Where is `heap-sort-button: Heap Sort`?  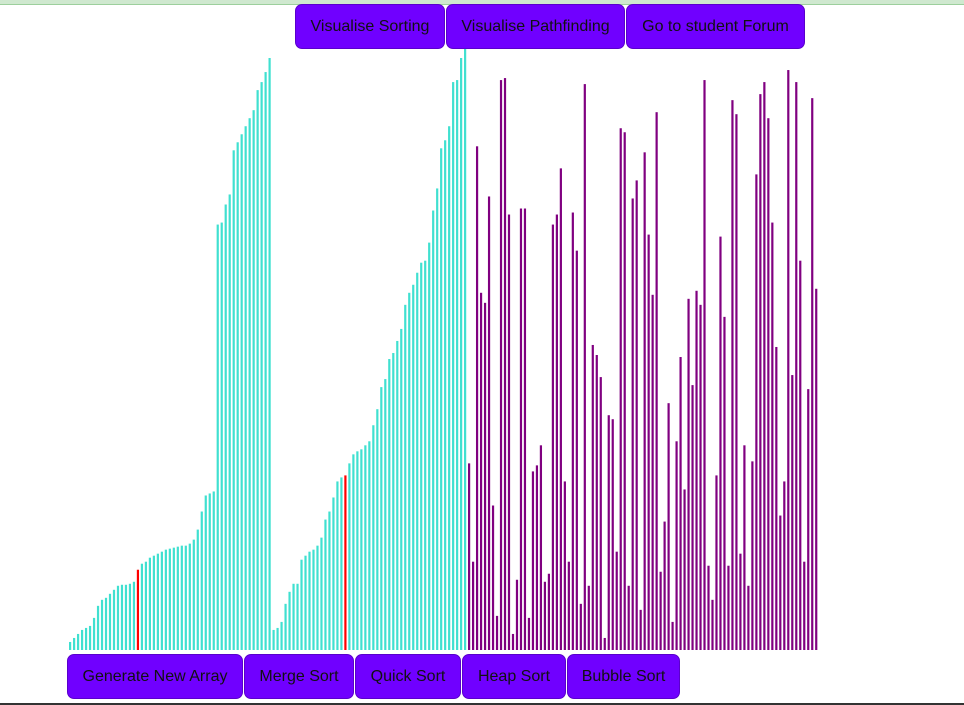
heap-sort-button: Heap Sort is located at coordinates (514, 676).